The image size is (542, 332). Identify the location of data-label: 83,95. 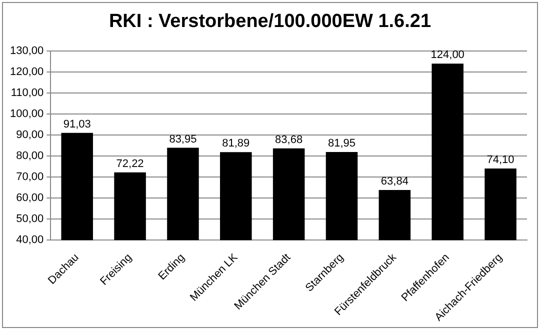
(183, 139).